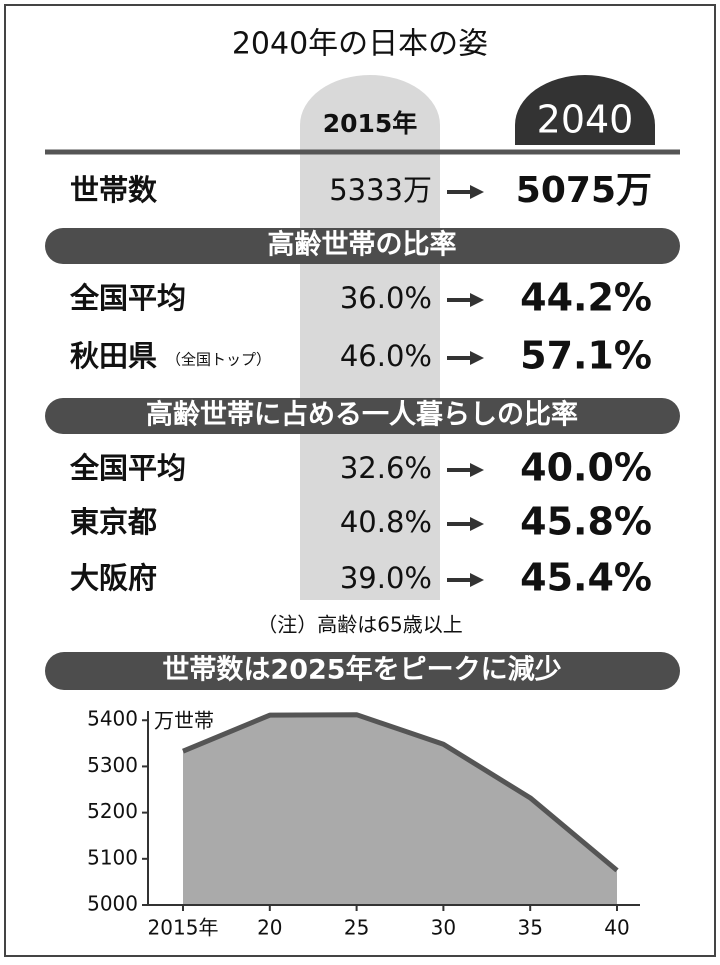 The image size is (720, 965). What do you see at coordinates (218, 360) in the screenshot?
I see `row-note: （全国トップ）` at bounding box center [218, 360].